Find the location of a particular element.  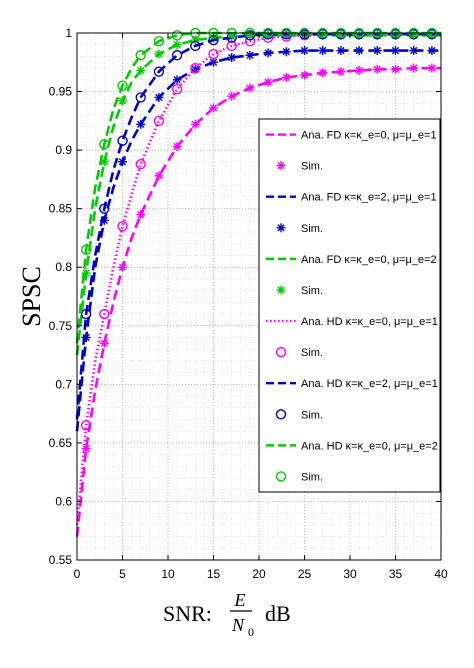

x-label-prefix: SNR: is located at coordinates (187, 613).